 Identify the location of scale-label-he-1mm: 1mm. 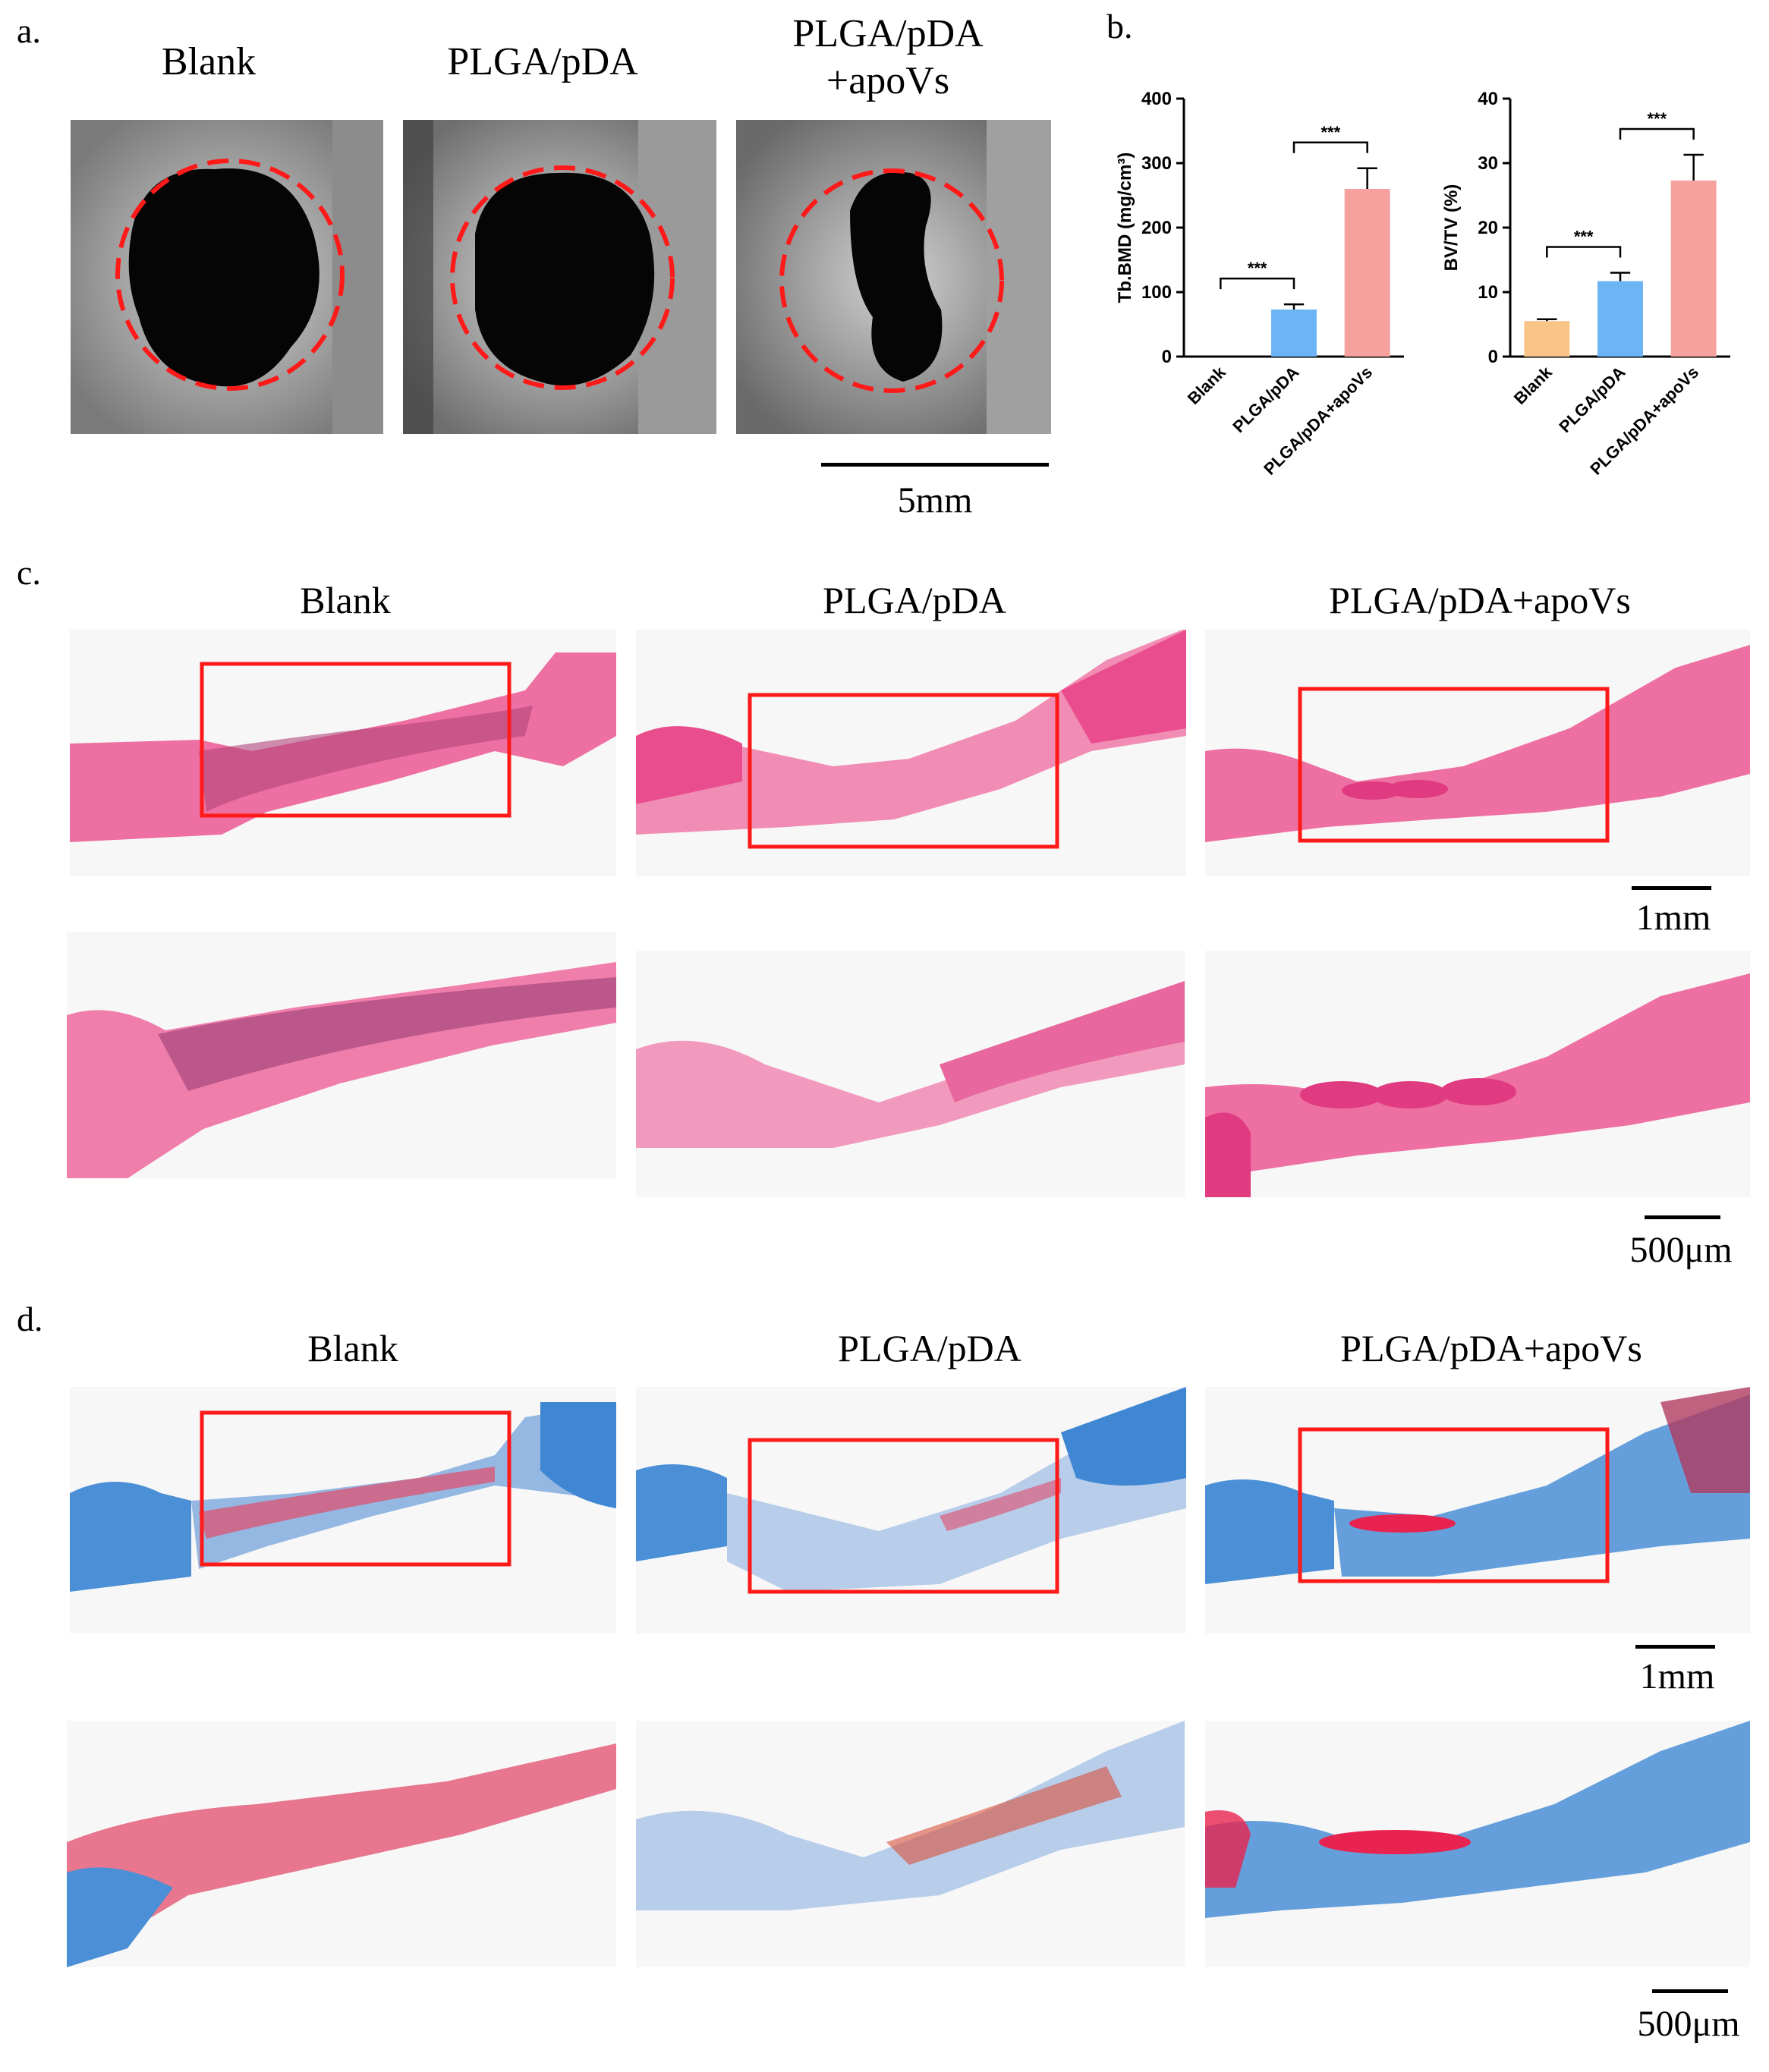
(1673, 918).